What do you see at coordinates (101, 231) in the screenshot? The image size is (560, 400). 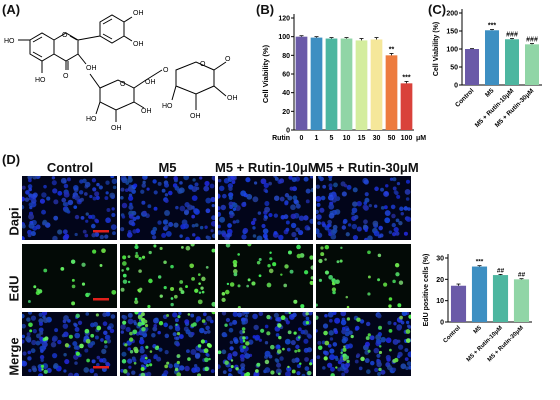 I see `scale-bar` at bounding box center [101, 231].